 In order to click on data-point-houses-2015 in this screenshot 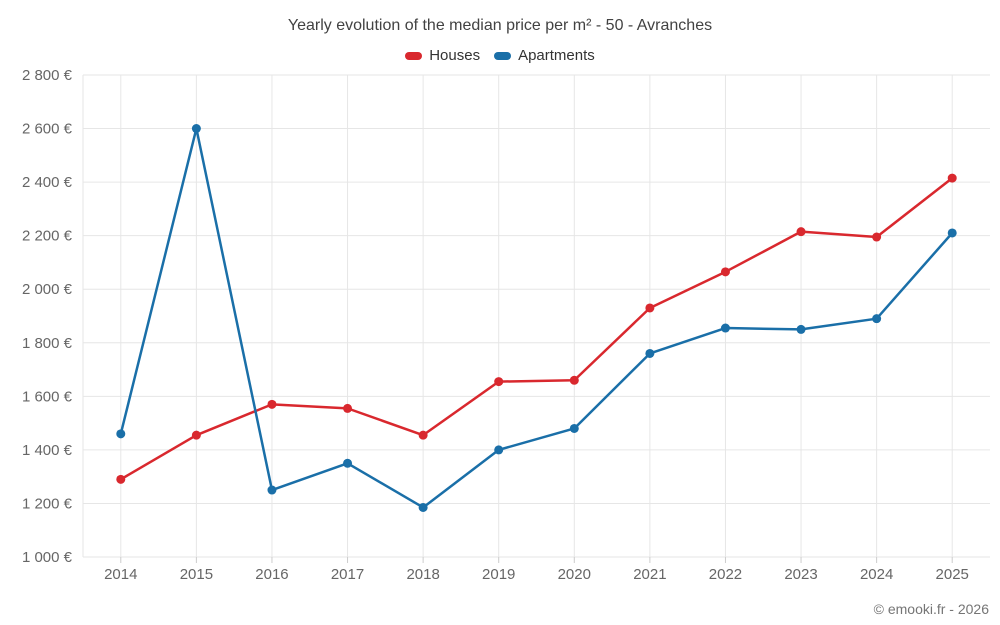, I will do `click(196, 435)`.